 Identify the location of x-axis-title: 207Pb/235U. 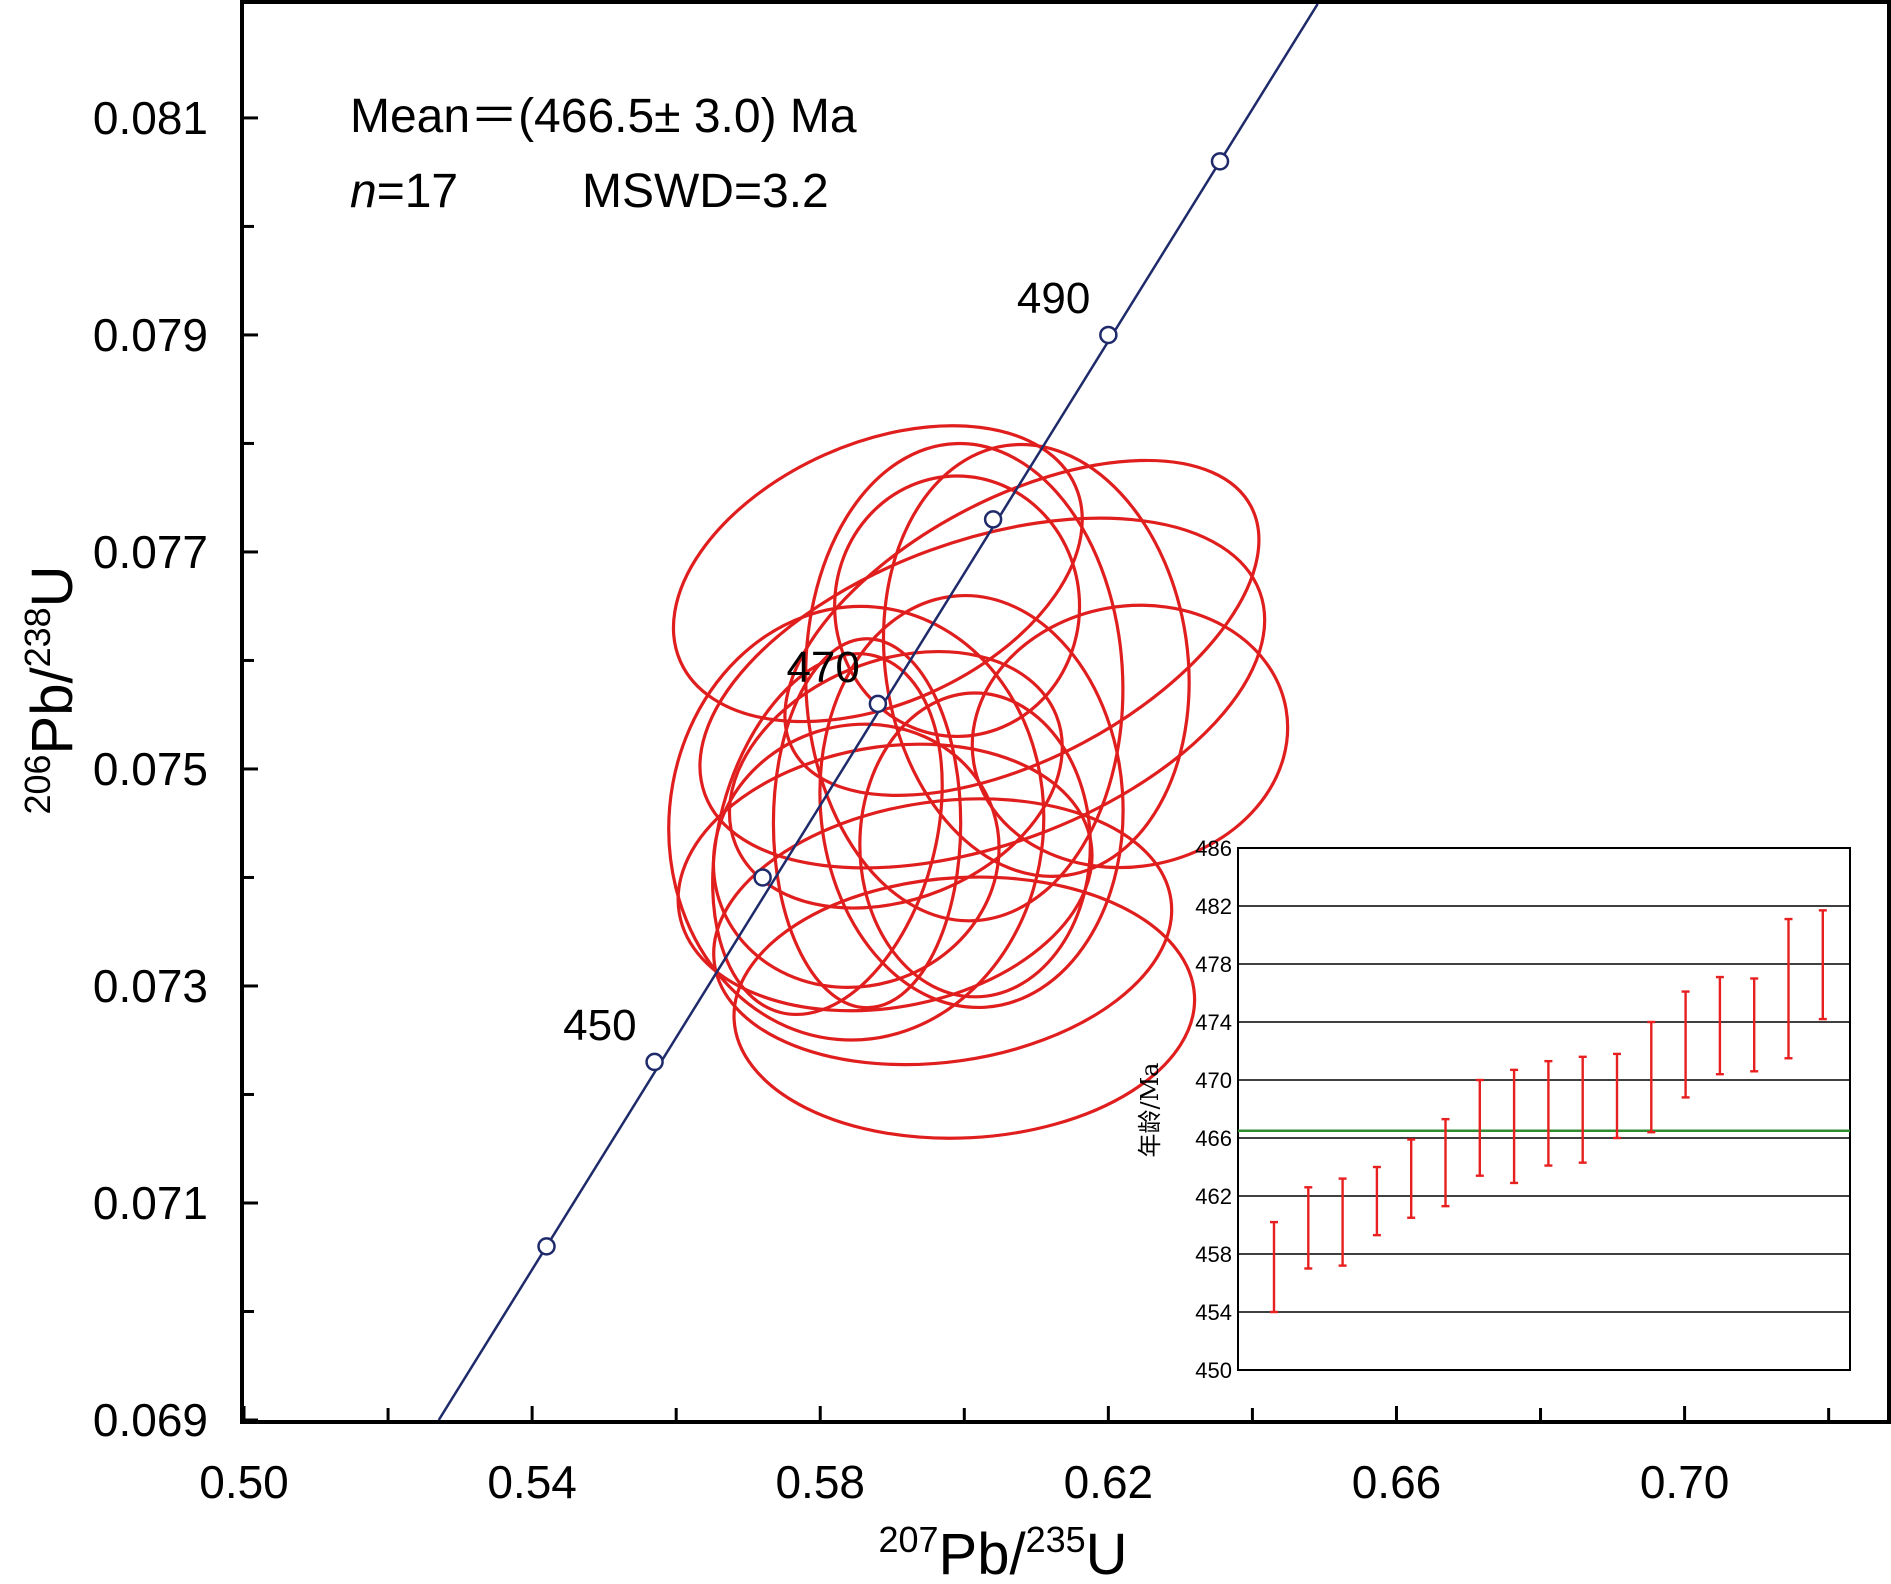
(1002, 1551).